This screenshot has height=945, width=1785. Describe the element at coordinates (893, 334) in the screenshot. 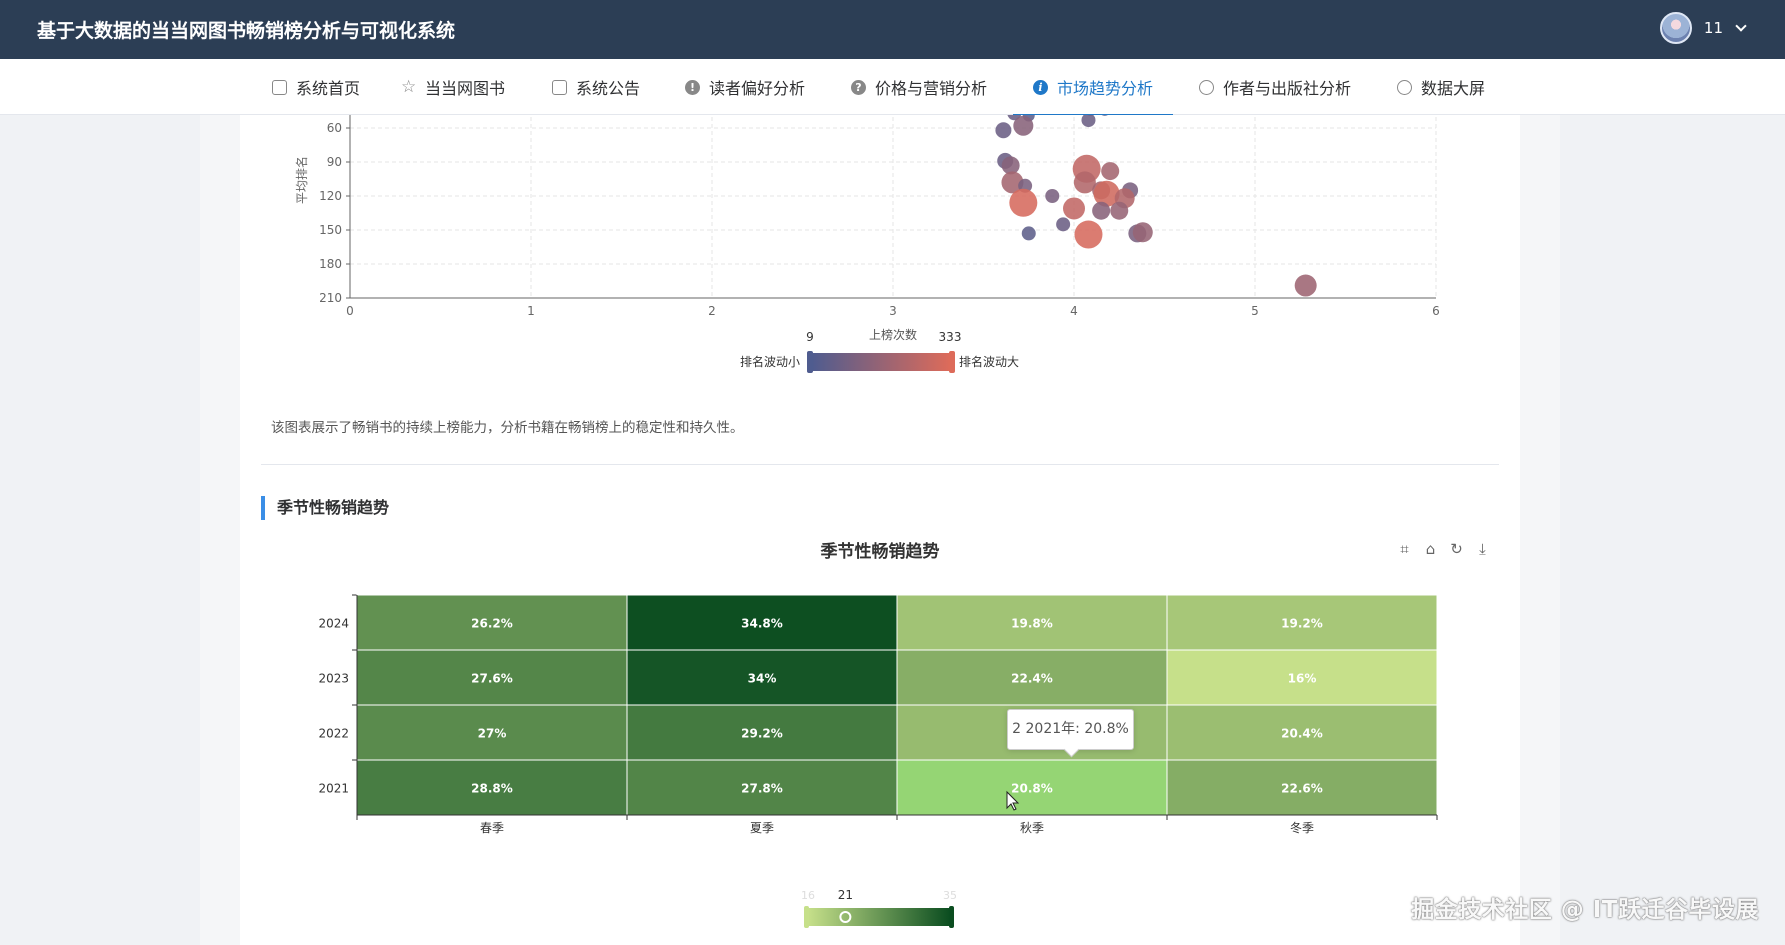

I see `visualmap-title: 上榜次数` at that location.